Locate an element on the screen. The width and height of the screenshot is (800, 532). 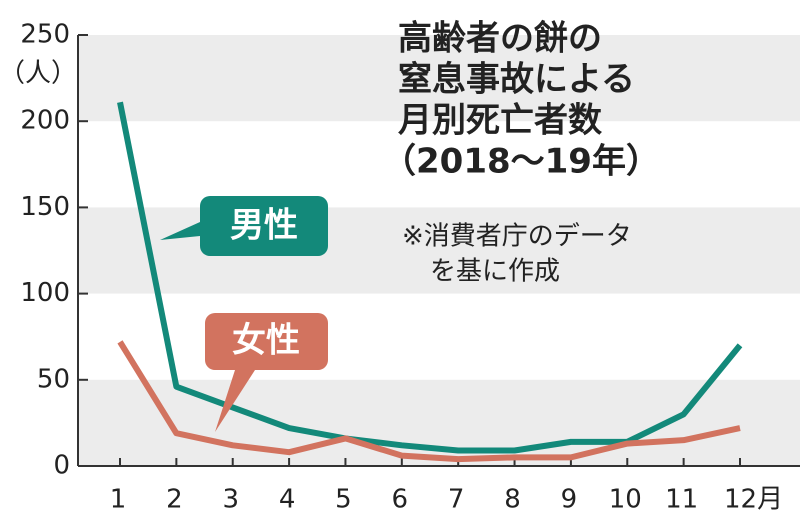
x-tick-label: 12月 is located at coordinates (753, 500).